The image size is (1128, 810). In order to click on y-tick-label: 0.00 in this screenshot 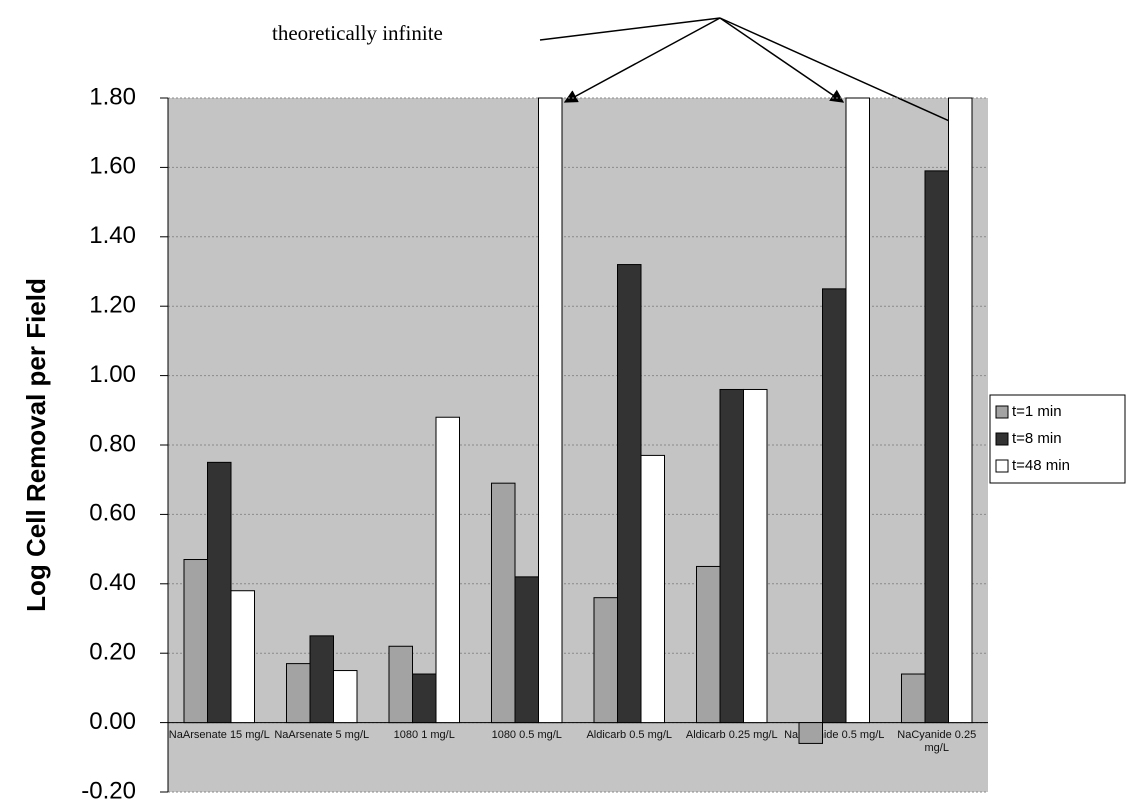, I will do `click(112, 721)`.